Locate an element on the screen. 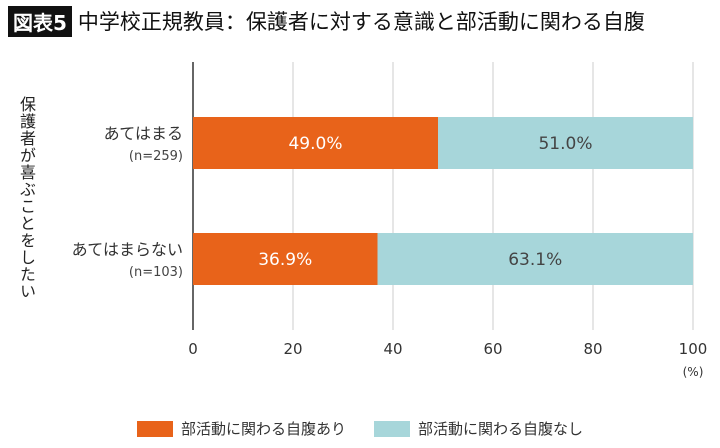 The width and height of the screenshot is (720, 448). data-label: 49.0% is located at coordinates (315, 144).